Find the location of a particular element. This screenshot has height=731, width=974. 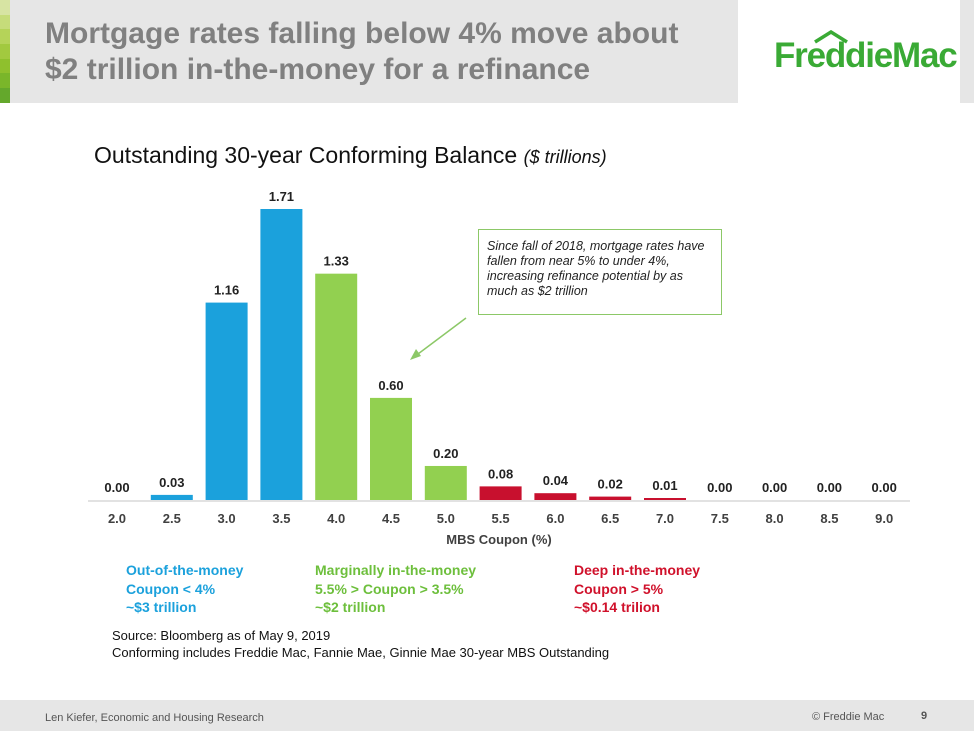

x-tick-label-3.5: 3.5 is located at coordinates (281, 518).